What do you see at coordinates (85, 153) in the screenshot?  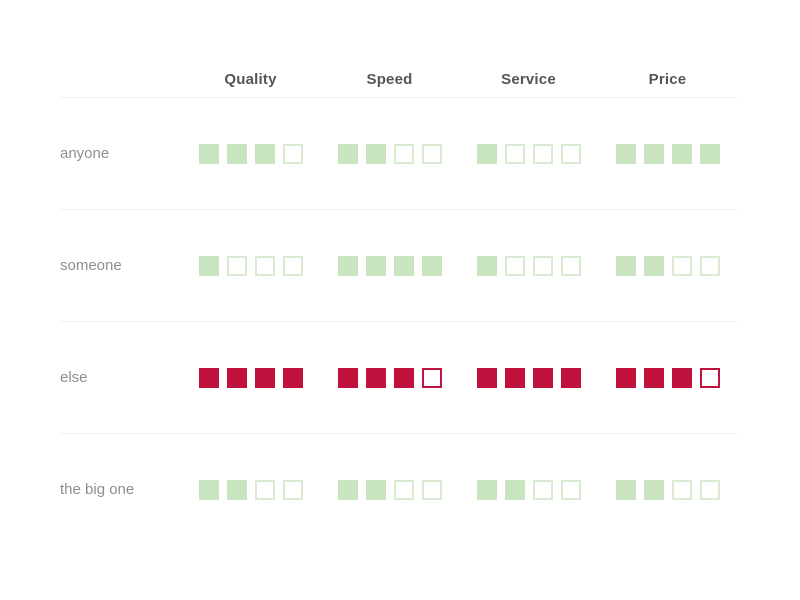 I see `row-label: anyone` at bounding box center [85, 153].